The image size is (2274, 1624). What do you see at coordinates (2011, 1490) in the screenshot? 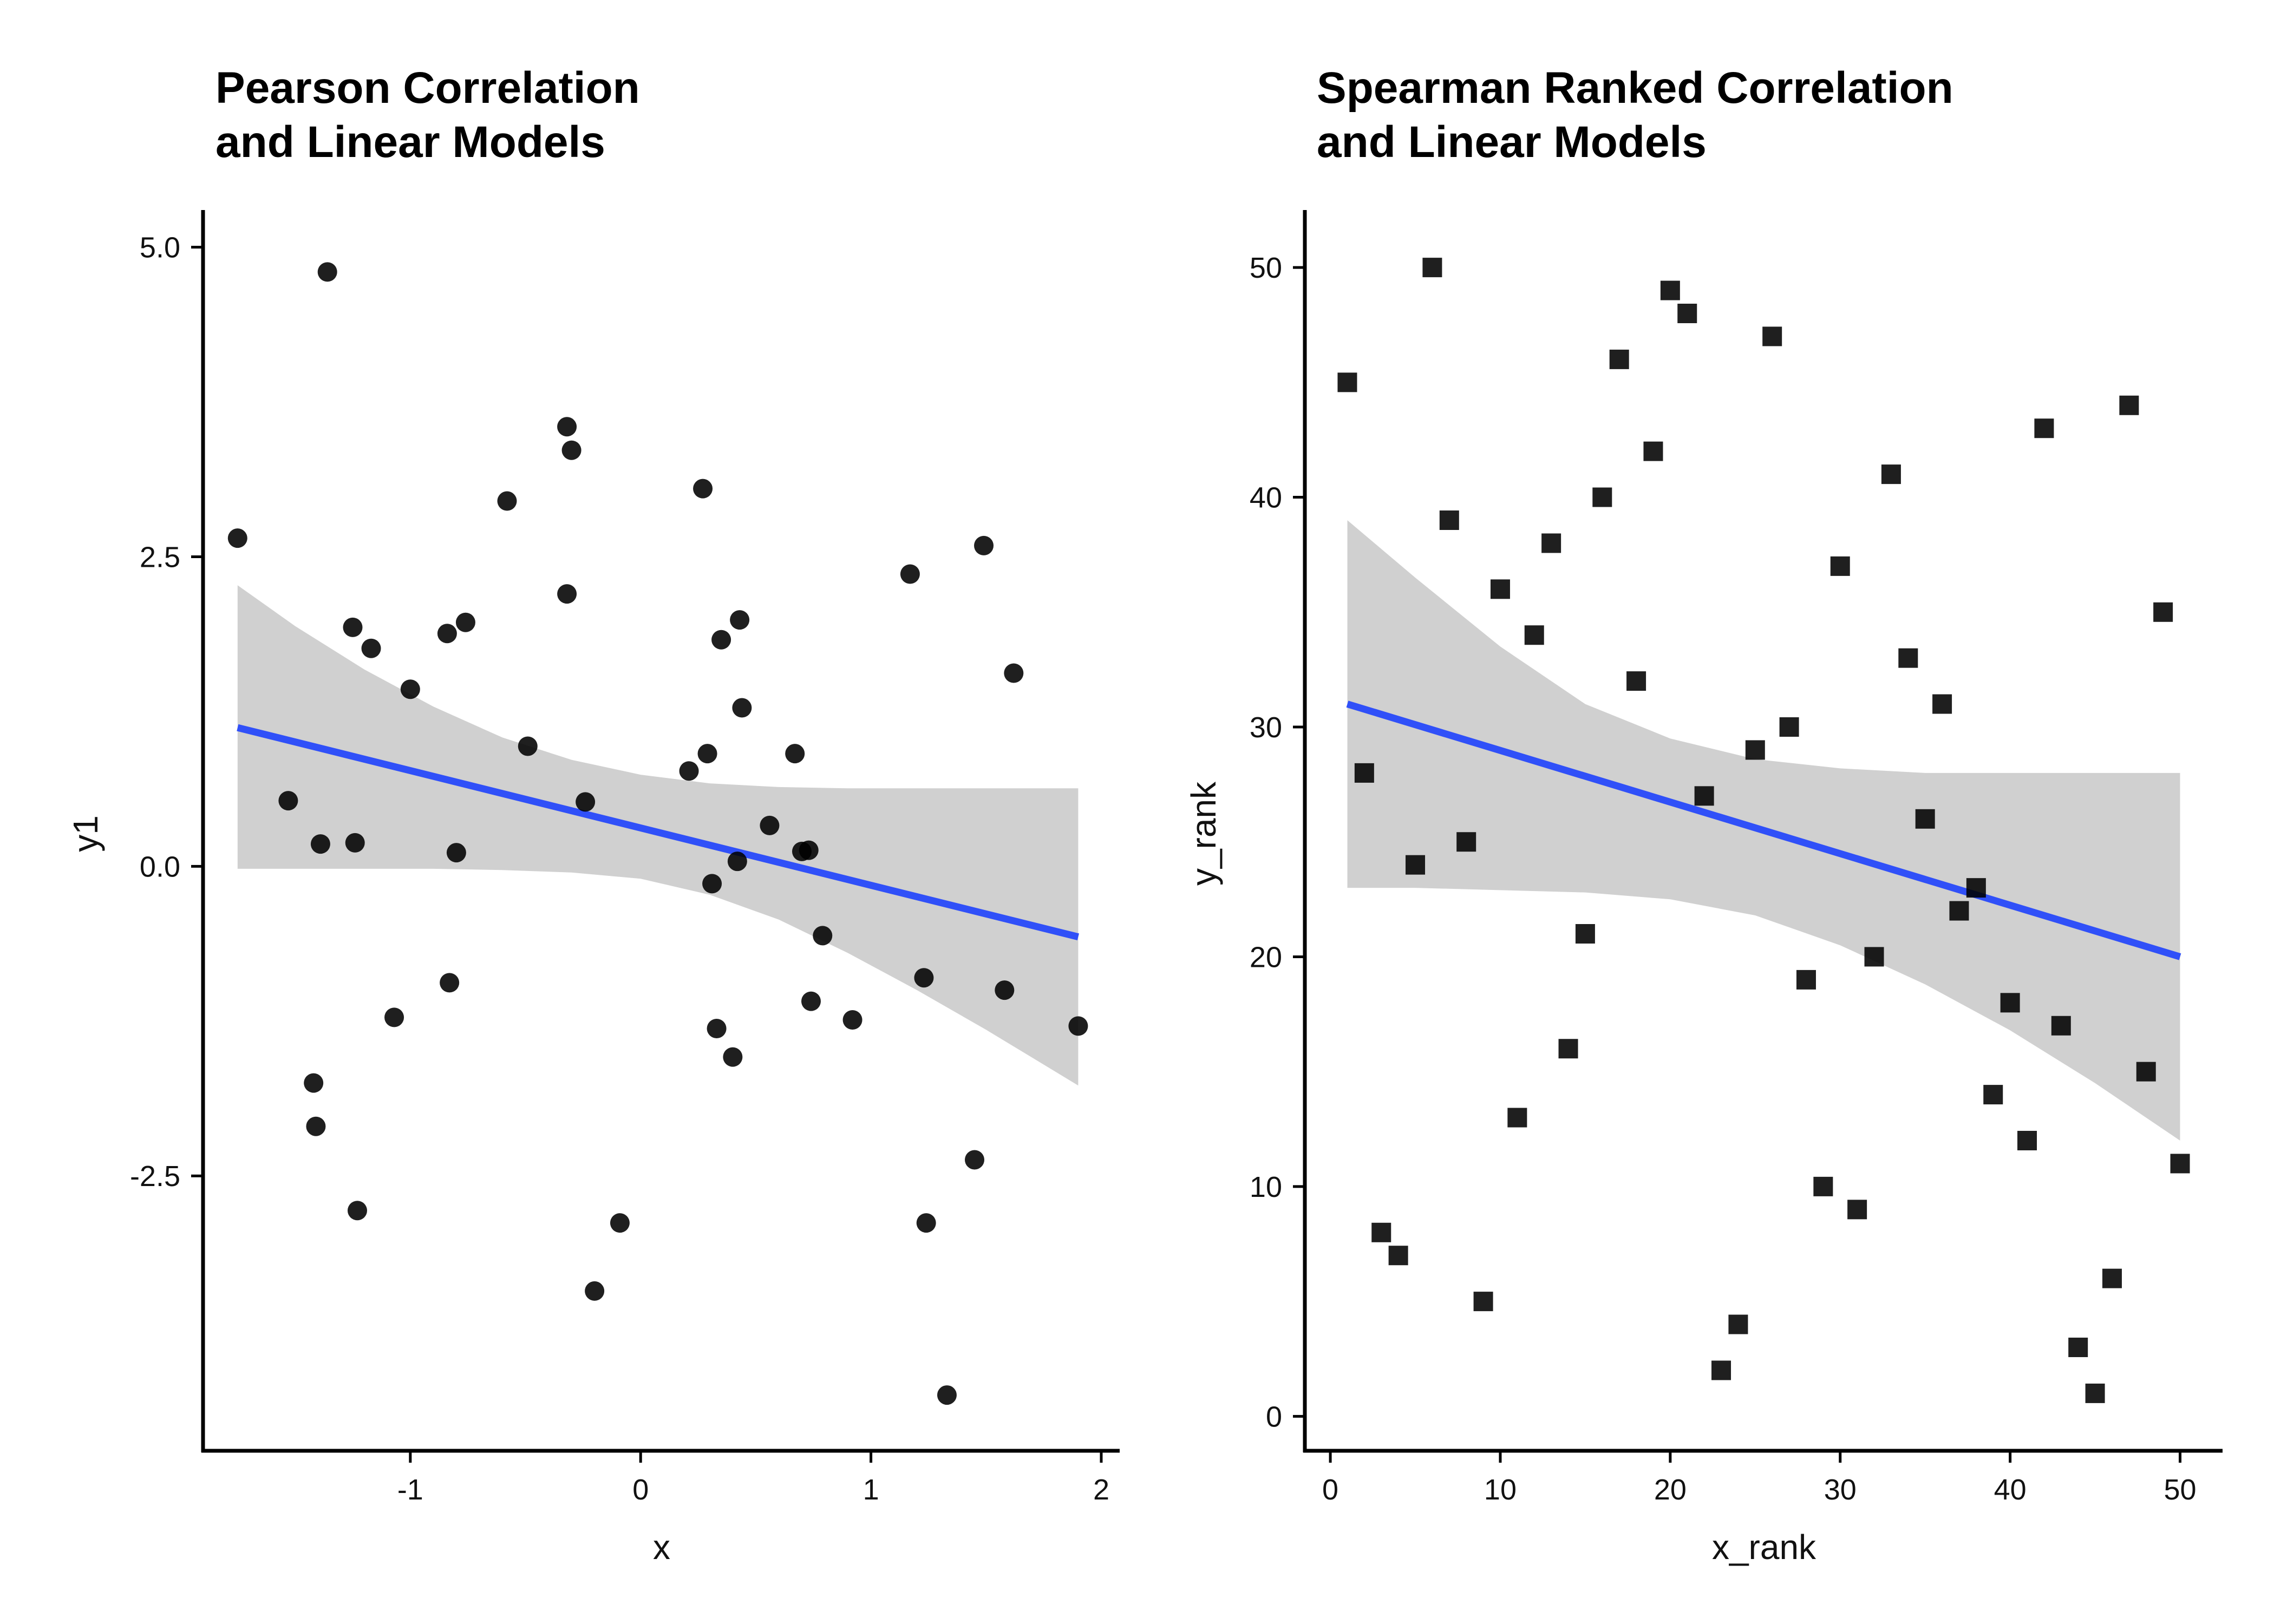
I see `x-tick-label: 40` at bounding box center [2011, 1490].